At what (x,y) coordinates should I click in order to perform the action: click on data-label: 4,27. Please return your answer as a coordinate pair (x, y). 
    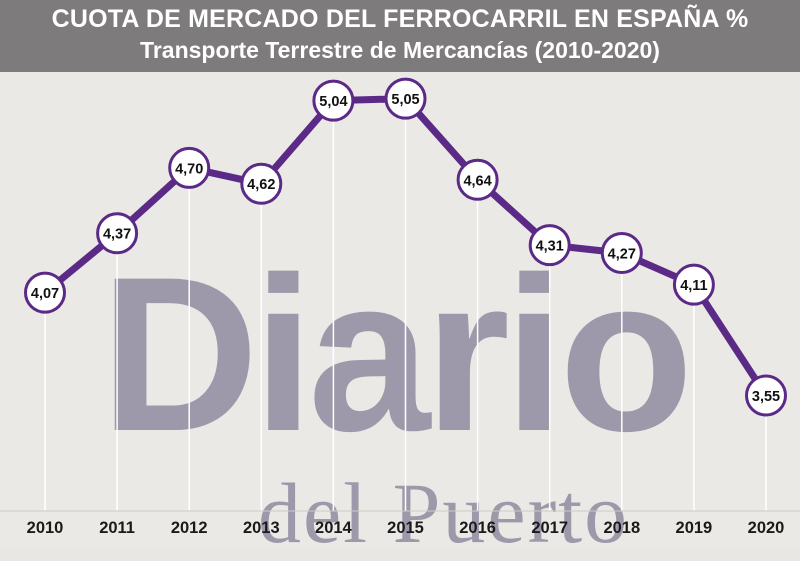
    Looking at the image, I should click on (622, 255).